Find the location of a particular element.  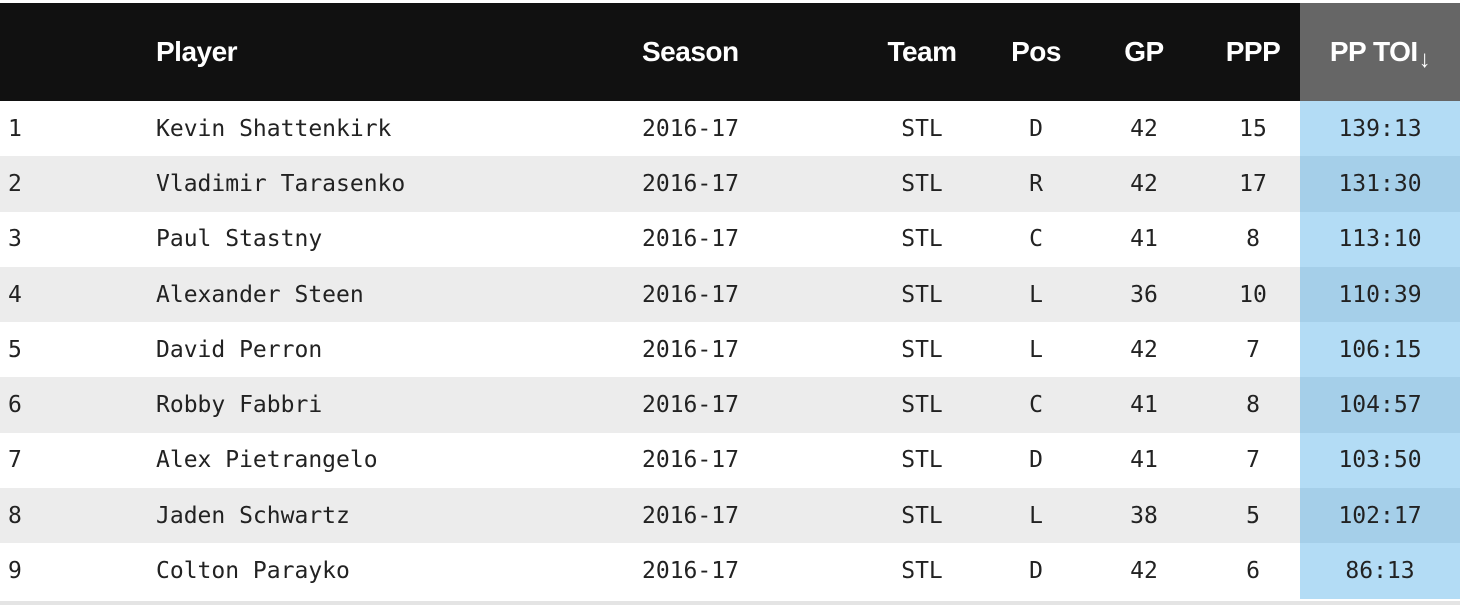

table-row: 6 Robby Fabbri 2016-17 STL C 41 8 104:57 is located at coordinates (730, 405).